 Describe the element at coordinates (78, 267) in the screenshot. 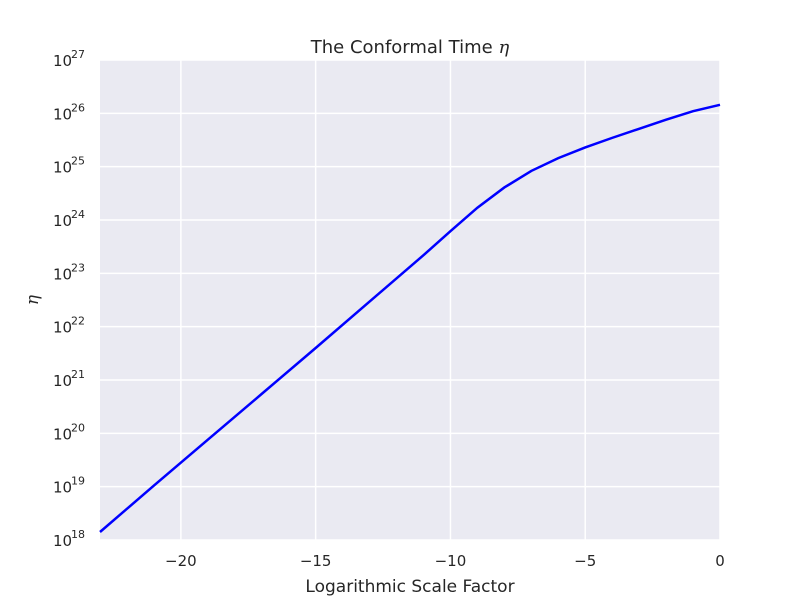

I see `y-tick-exponent: 23` at that location.